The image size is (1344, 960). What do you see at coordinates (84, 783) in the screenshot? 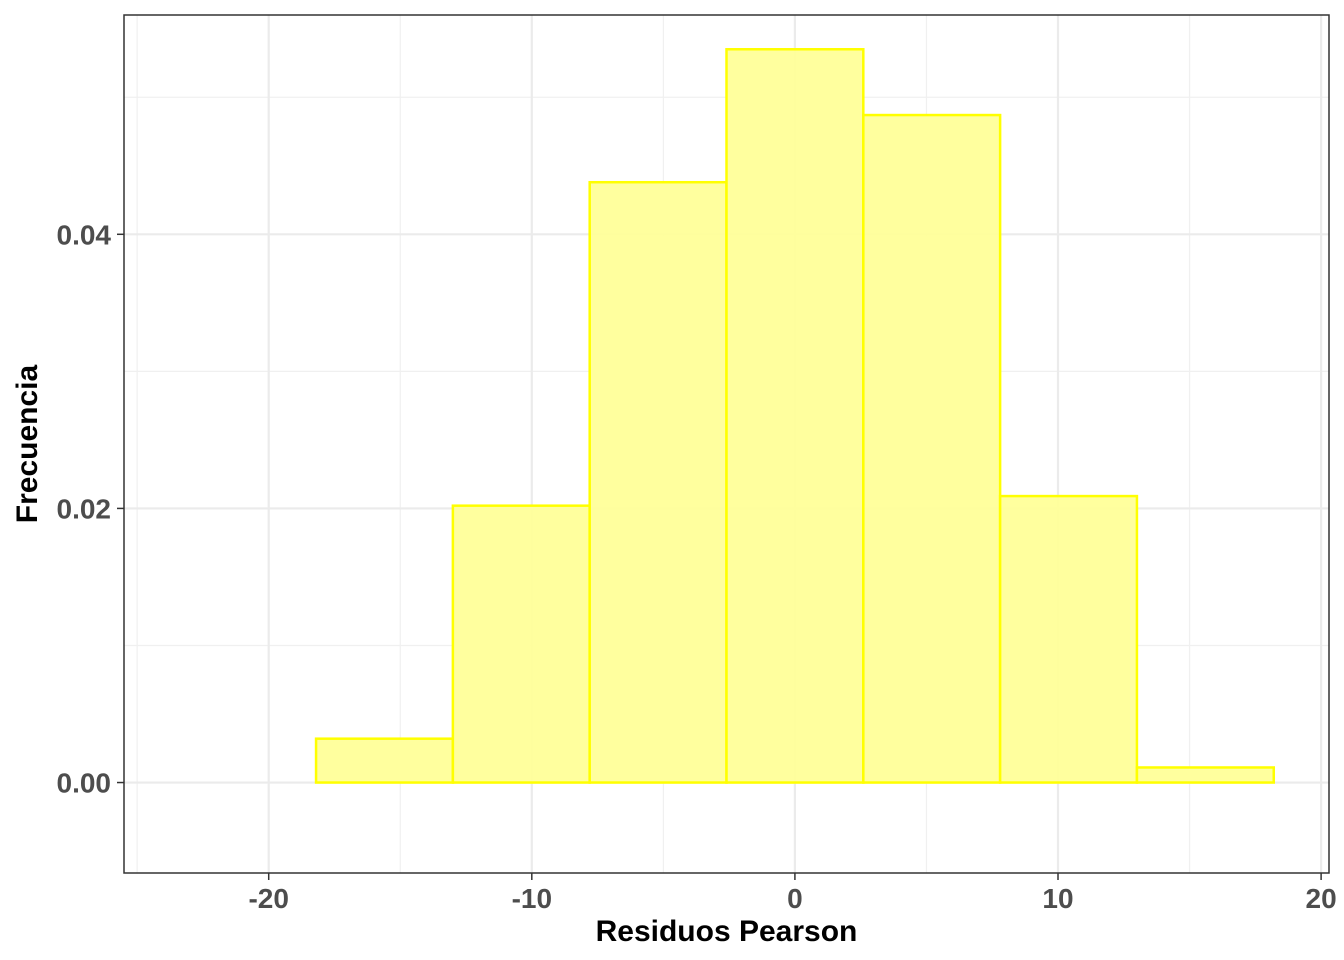
I see `y-tick-label: 0.00` at bounding box center [84, 783].